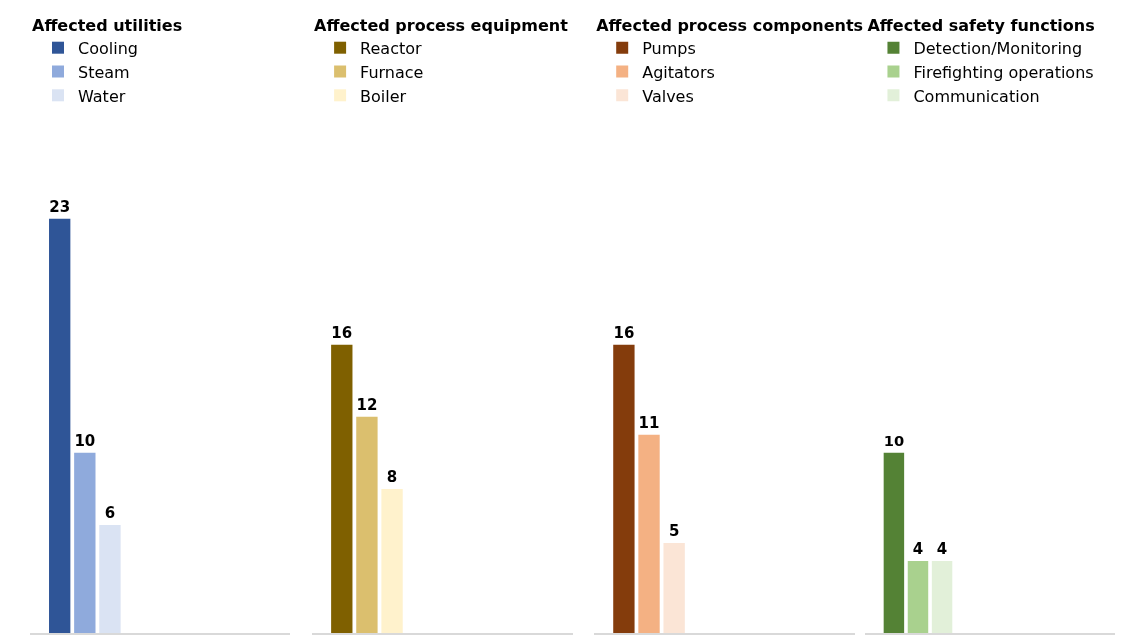 This screenshot has height=643, width=1135. Describe the element at coordinates (649, 422) in the screenshot. I see `data-label: 11` at that location.